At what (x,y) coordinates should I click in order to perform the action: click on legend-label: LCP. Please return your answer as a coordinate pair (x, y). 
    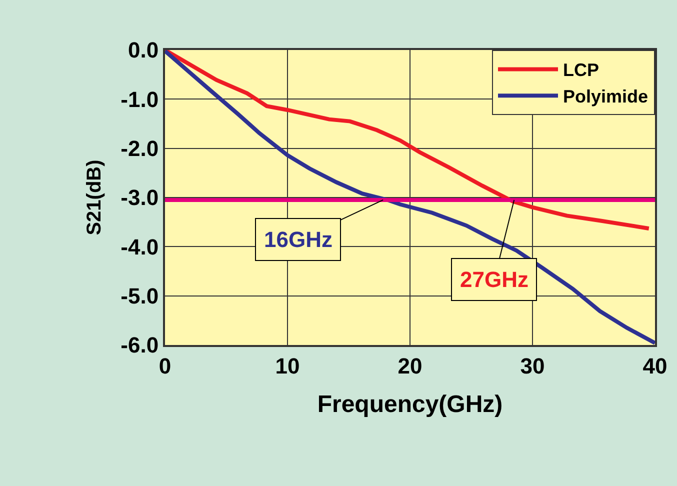
    Looking at the image, I should click on (581, 70).